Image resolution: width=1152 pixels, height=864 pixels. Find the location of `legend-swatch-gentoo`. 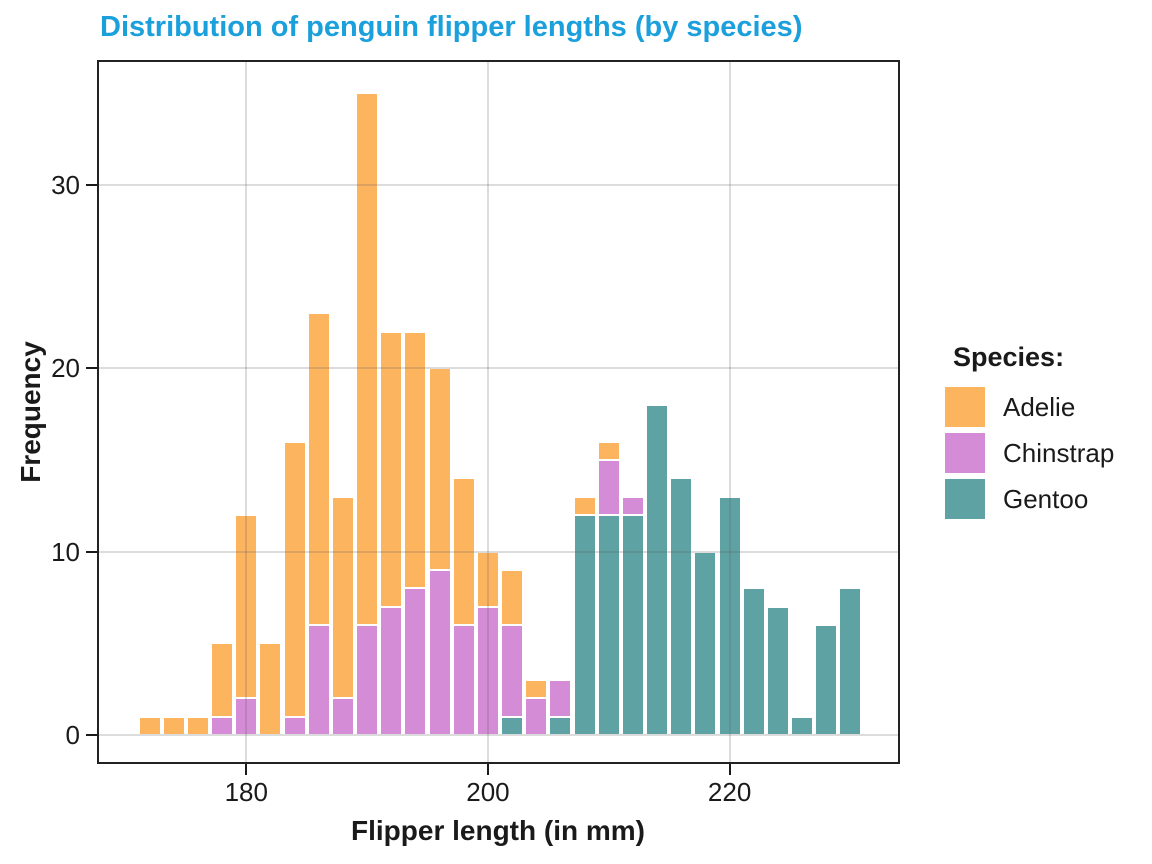

legend-swatch-gentoo is located at coordinates (965, 499).